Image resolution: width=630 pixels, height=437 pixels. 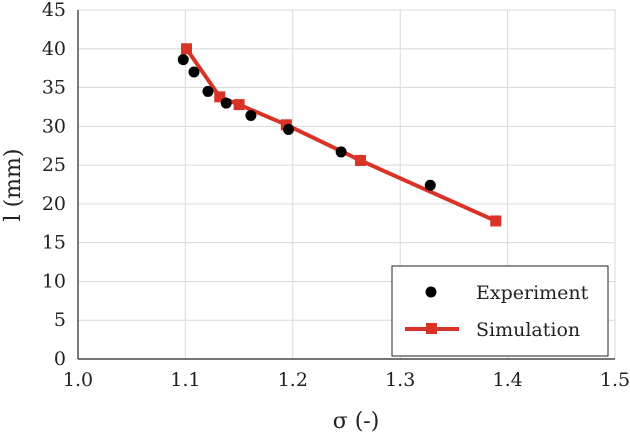 What do you see at coordinates (507, 380) in the screenshot?
I see `x-tick-label: 1.4` at bounding box center [507, 380].